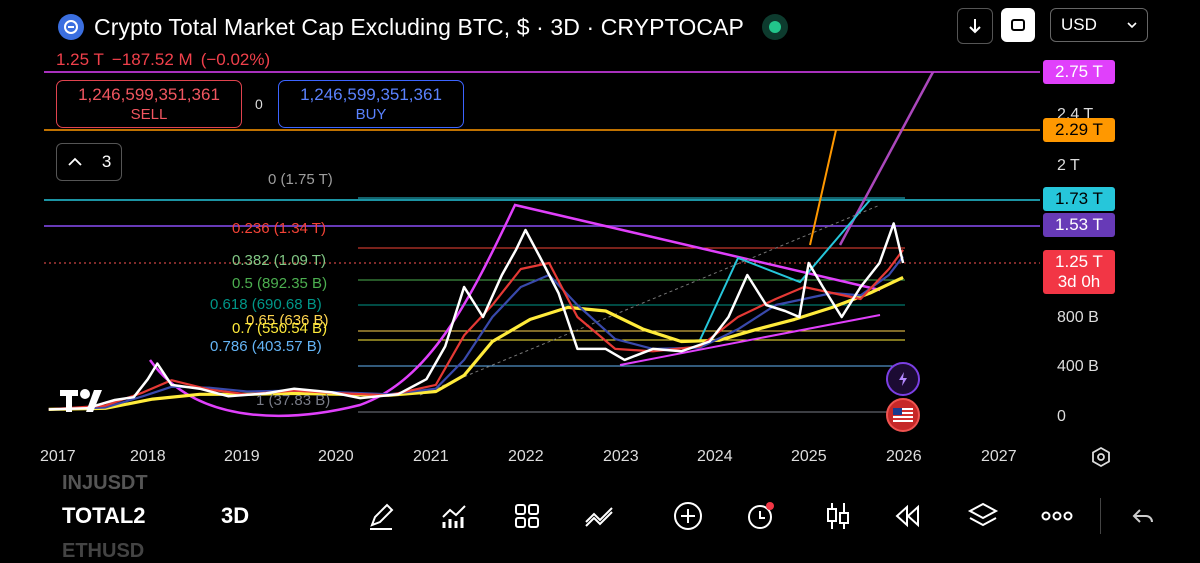  I want to click on fib-level-label: 0.786 (403.57 B), so click(266, 346).